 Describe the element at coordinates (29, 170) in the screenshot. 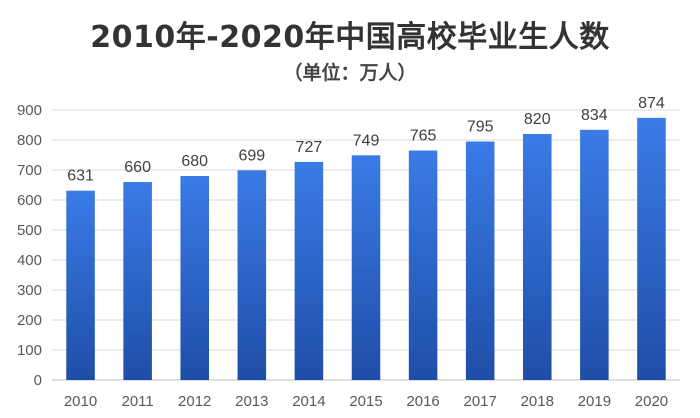

I see `y-tick-label: 700` at that location.